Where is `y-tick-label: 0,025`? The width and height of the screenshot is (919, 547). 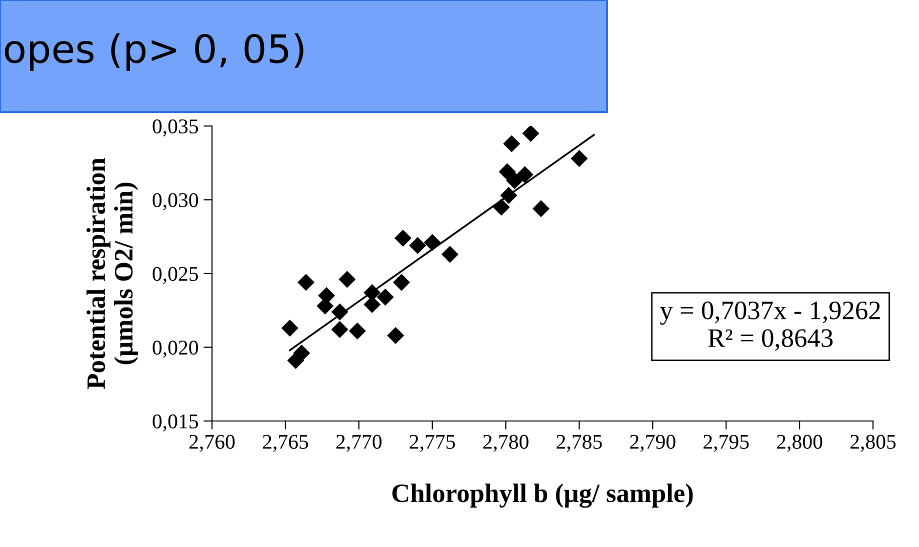
y-tick-label: 0,025 is located at coordinates (175, 275).